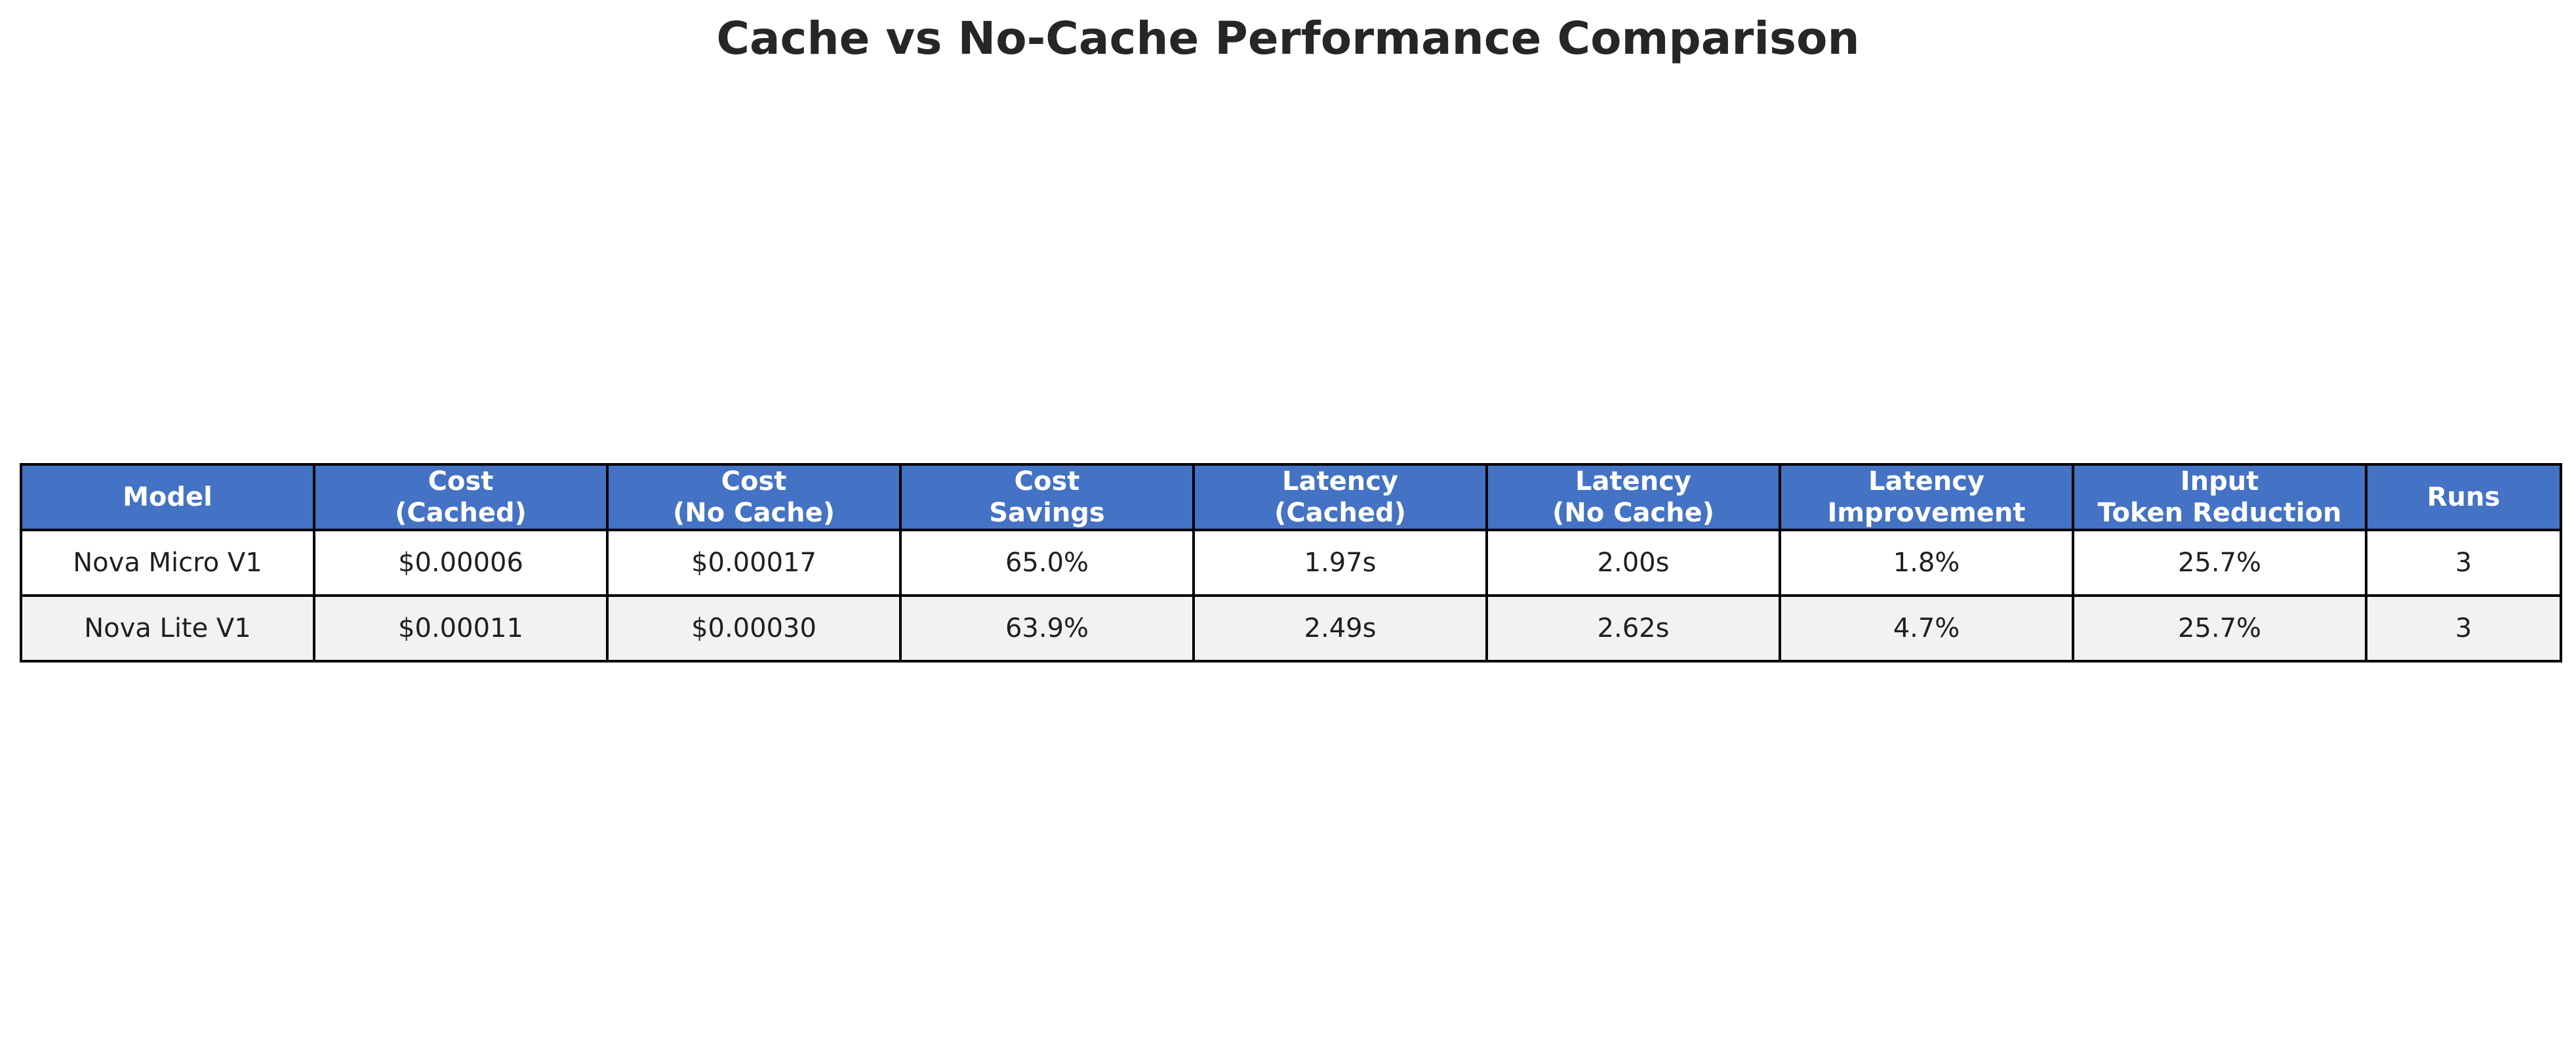  Describe the element at coordinates (1633, 628) in the screenshot. I see `cell-latency-no-cache: 2.62s` at that location.